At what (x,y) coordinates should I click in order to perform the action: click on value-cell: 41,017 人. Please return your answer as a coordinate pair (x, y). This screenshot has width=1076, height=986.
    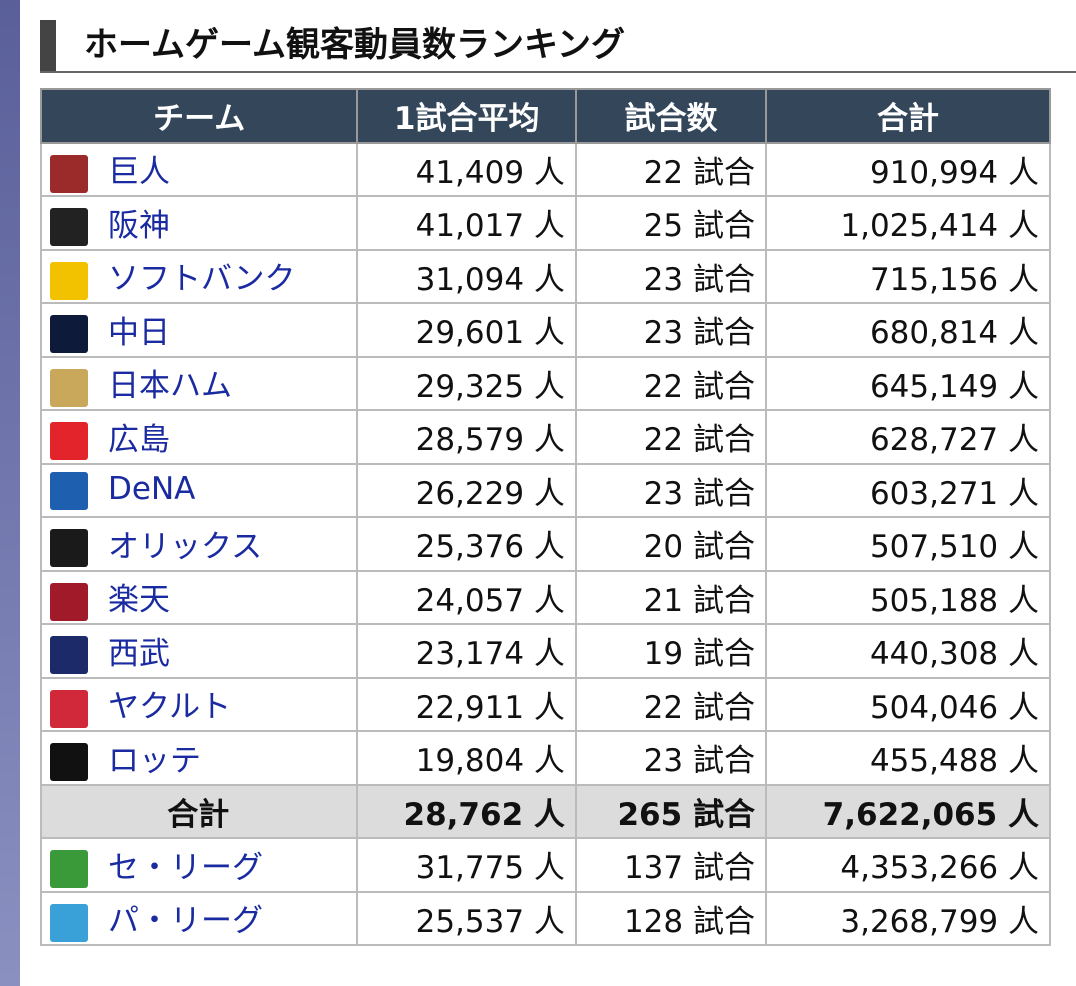
    Looking at the image, I should click on (466, 223).